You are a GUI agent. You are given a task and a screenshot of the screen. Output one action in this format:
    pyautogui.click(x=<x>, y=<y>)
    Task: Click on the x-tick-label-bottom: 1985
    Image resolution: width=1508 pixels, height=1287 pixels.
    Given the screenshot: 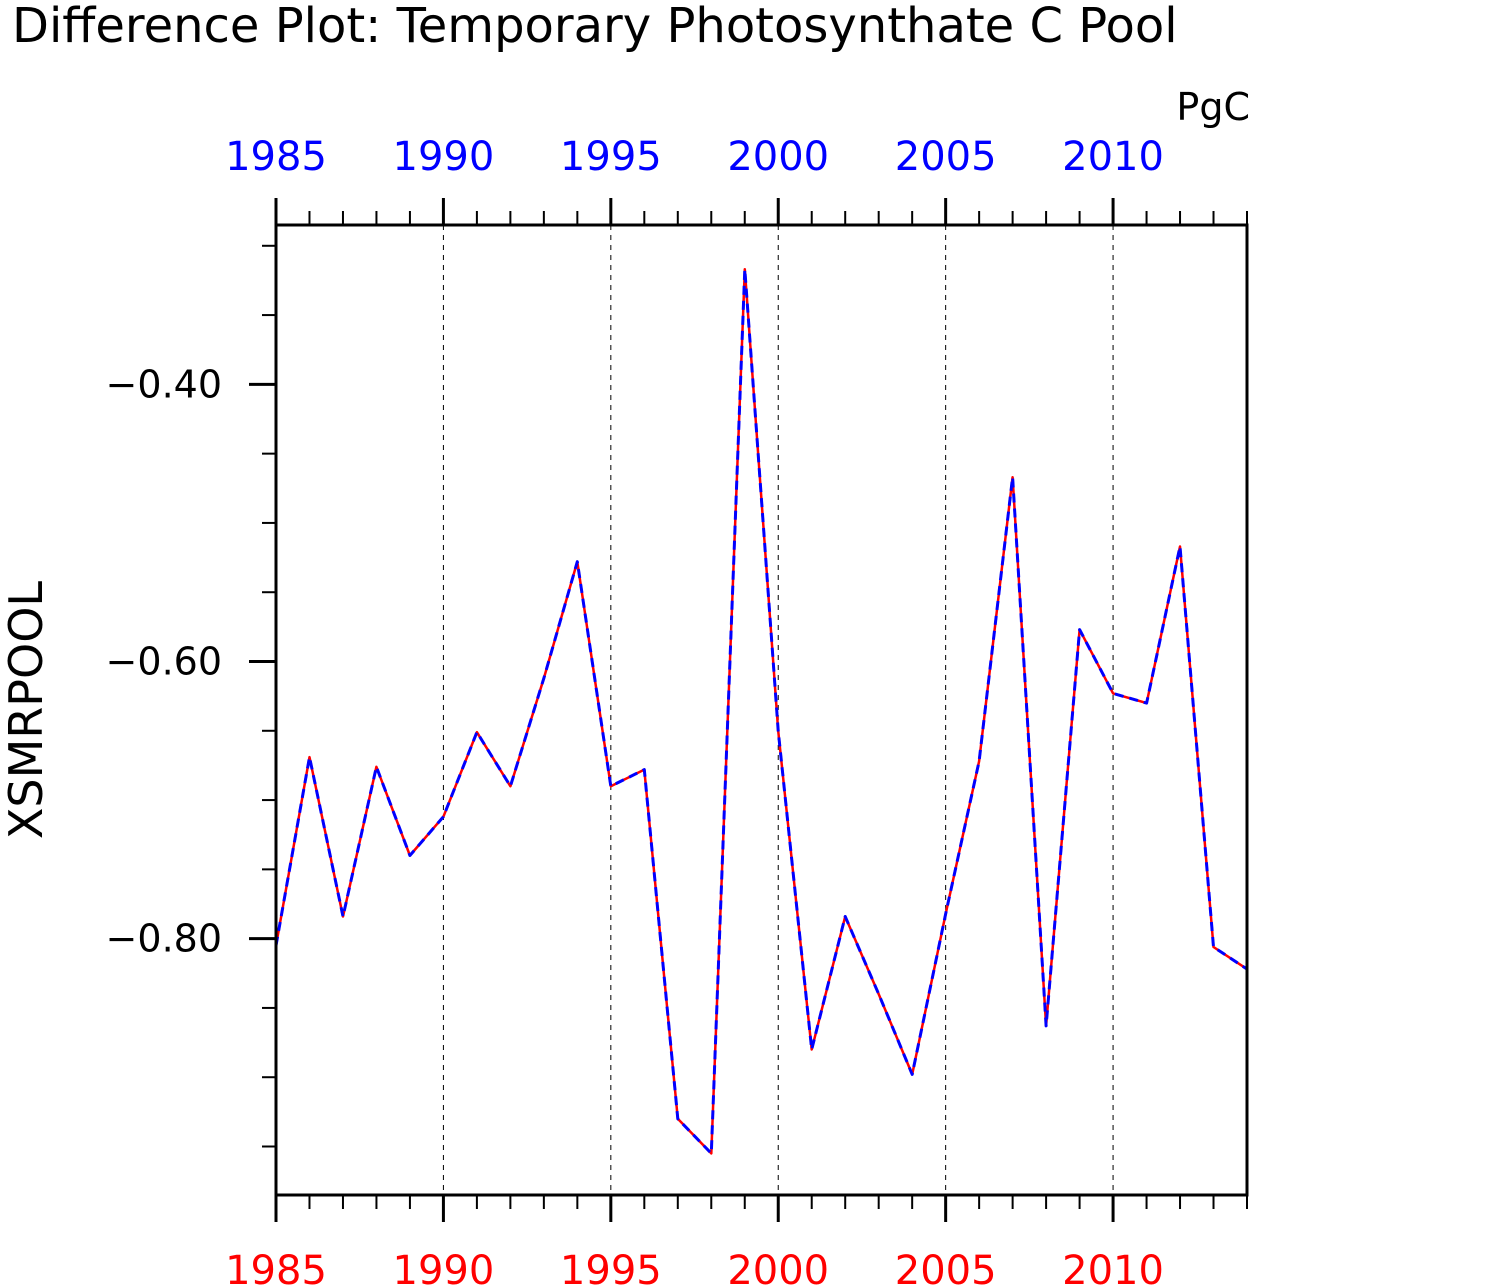 What is the action you would take?
    pyautogui.click(x=276, y=1267)
    